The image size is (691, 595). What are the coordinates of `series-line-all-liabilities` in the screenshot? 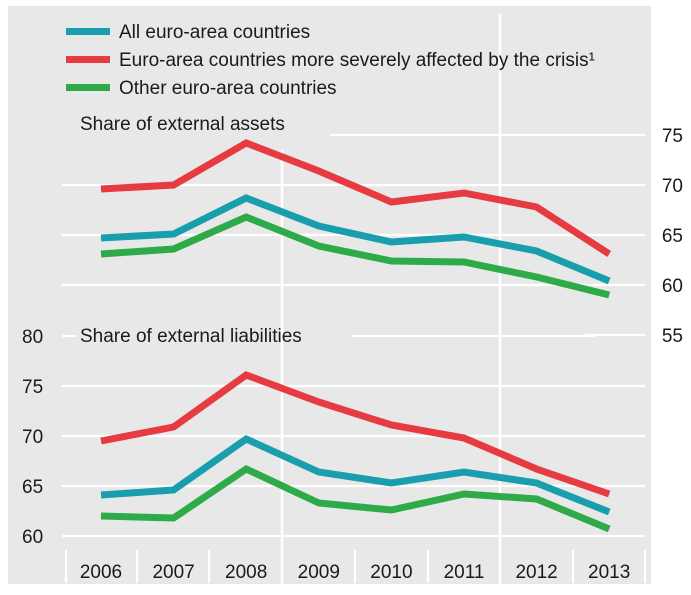 It's located at (355, 475).